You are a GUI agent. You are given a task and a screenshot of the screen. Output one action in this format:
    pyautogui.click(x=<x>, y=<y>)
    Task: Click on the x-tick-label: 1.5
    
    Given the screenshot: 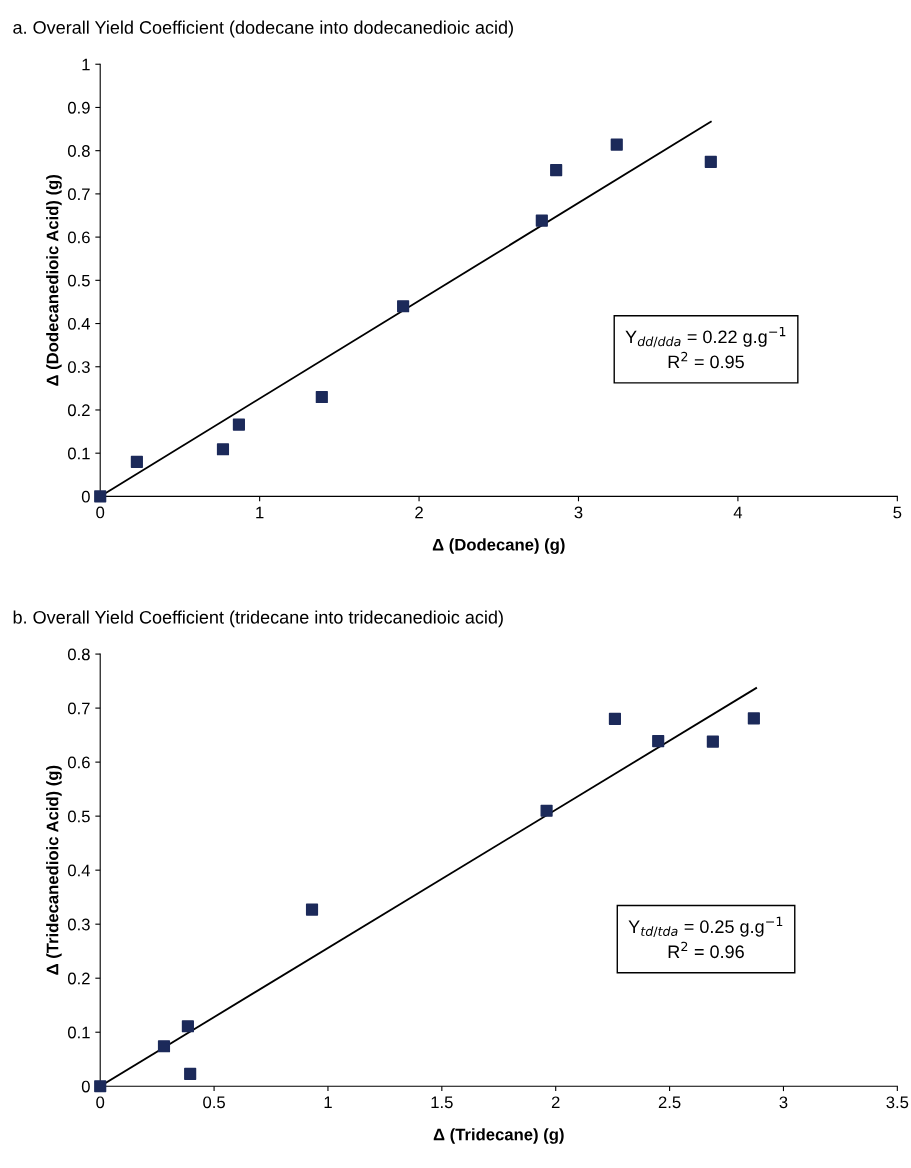 What is the action you would take?
    pyautogui.click(x=442, y=1102)
    